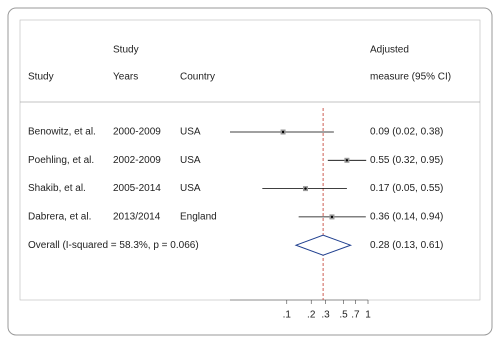 The width and height of the screenshot is (500, 343). I want to click on estimate-label: 0.36 (0.14, 0.94), so click(406, 217).